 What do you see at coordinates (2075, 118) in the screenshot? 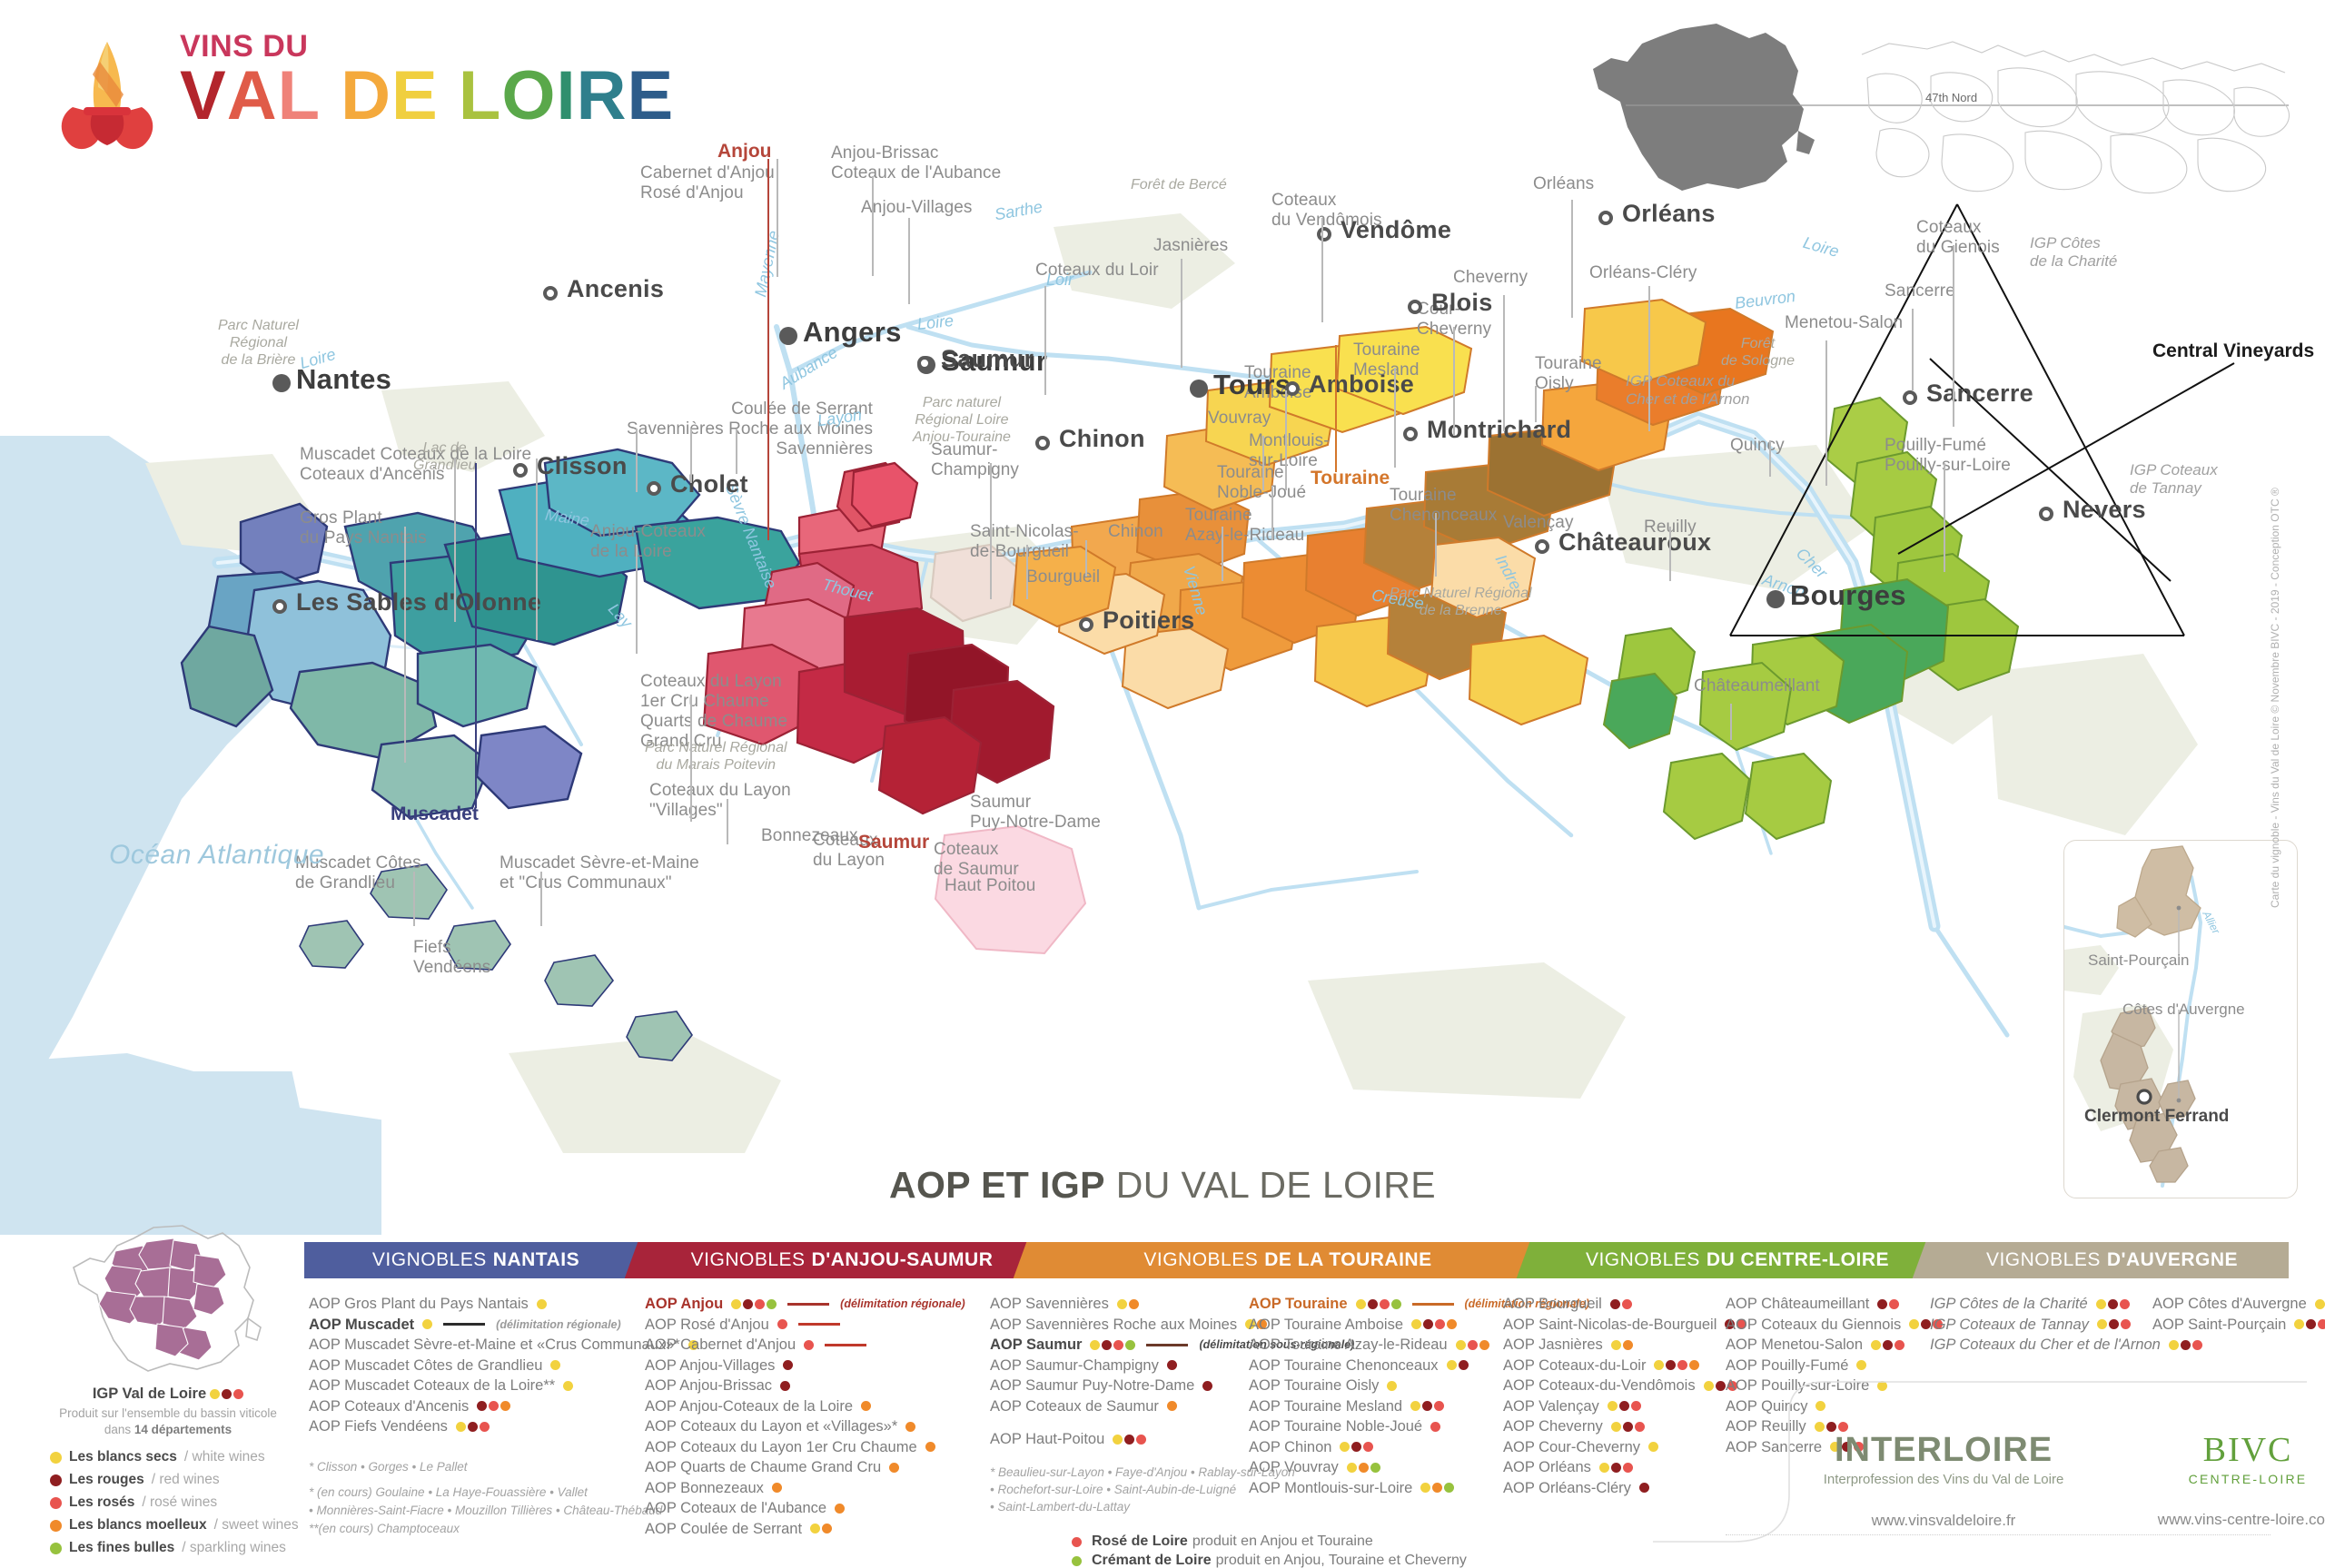
I see `world-outline-icon` at bounding box center [2075, 118].